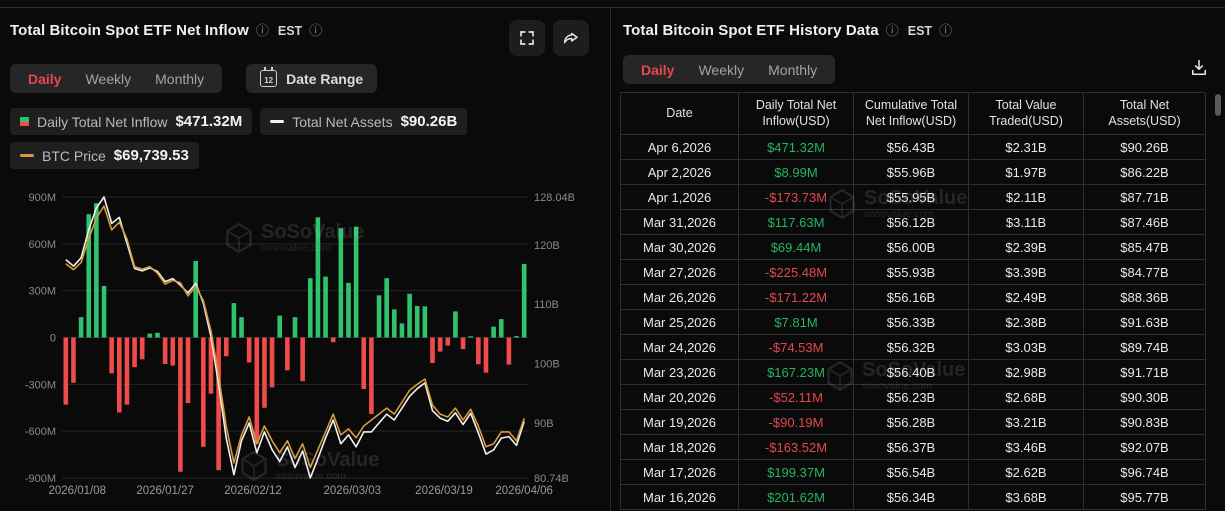 This screenshot has height=511, width=1225. I want to click on chart-controls: Daily Weekly Monthly 12 Date Range, so click(194, 78).